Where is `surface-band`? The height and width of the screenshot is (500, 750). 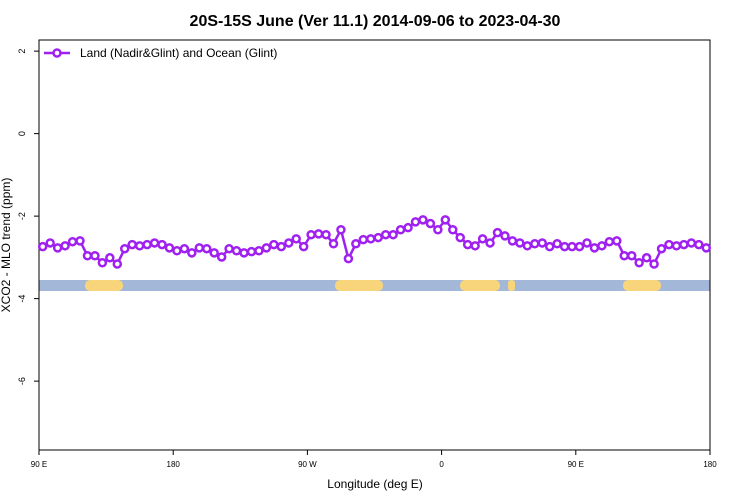
surface-band is located at coordinates (374, 285).